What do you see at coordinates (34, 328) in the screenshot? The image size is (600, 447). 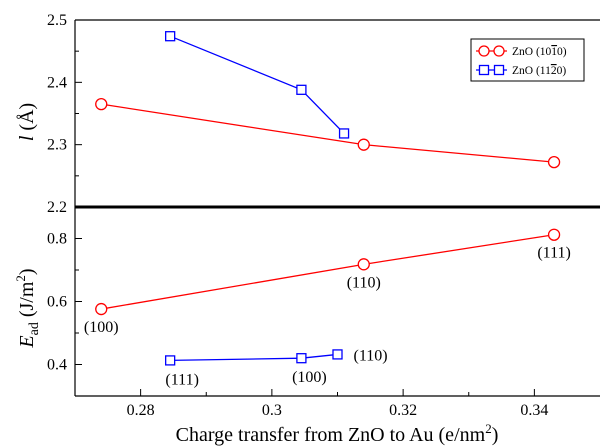 I see `bottom-ylabel-sub: ad` at bounding box center [34, 328].